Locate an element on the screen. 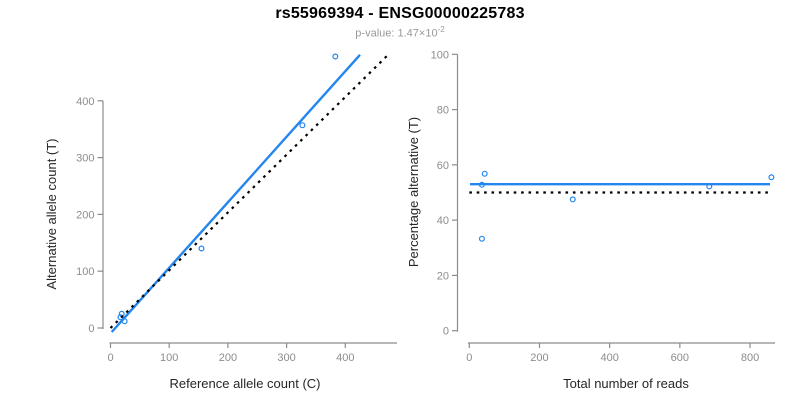  y-axis-tick-label: 40 is located at coordinates (443, 221).